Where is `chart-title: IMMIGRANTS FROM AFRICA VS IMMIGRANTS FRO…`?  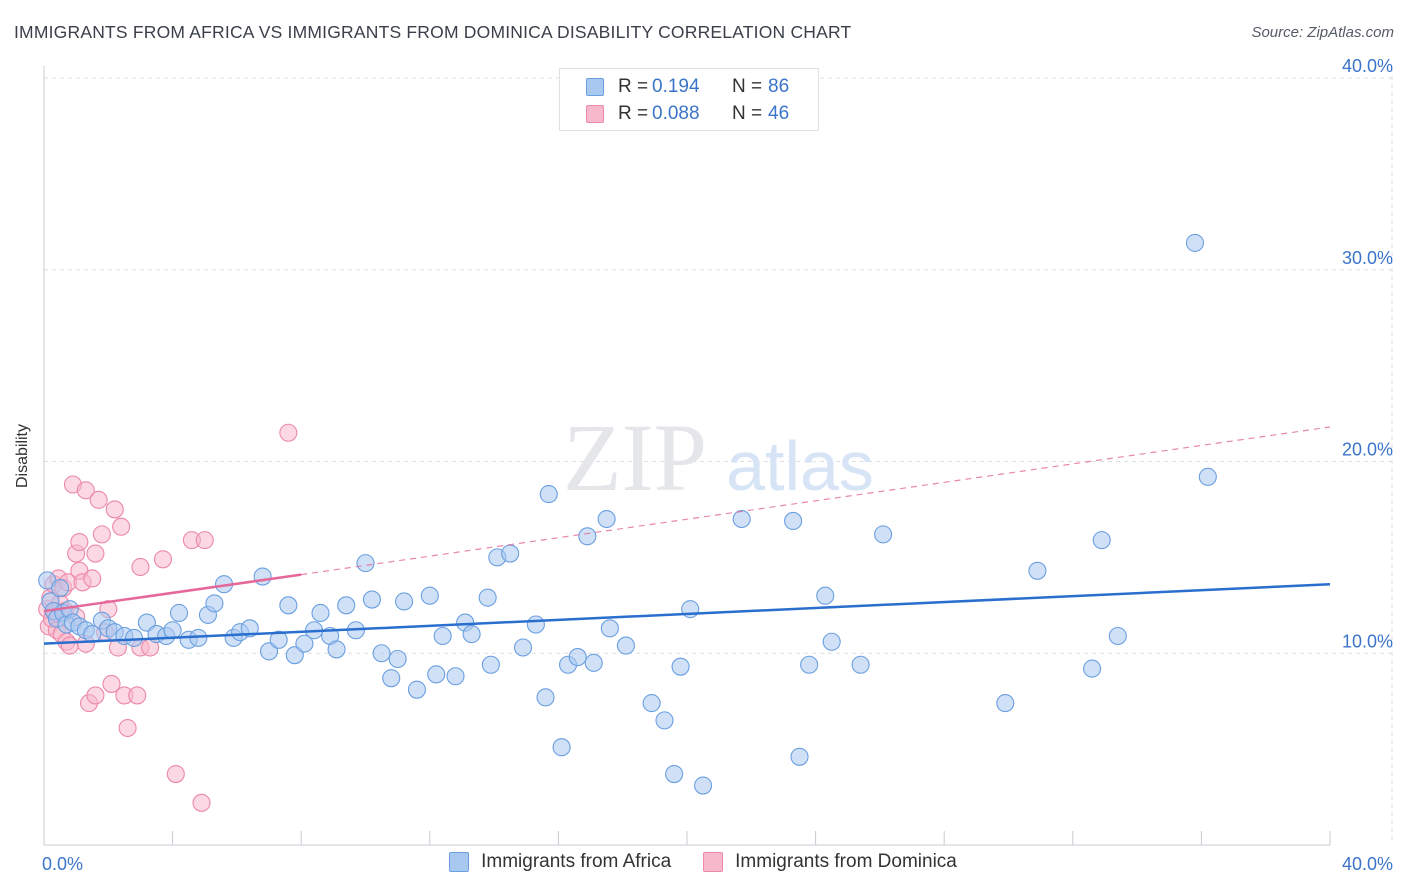 chart-title: IMMIGRANTS FROM AFRICA VS IMMIGRANTS FRO… is located at coordinates (433, 32).